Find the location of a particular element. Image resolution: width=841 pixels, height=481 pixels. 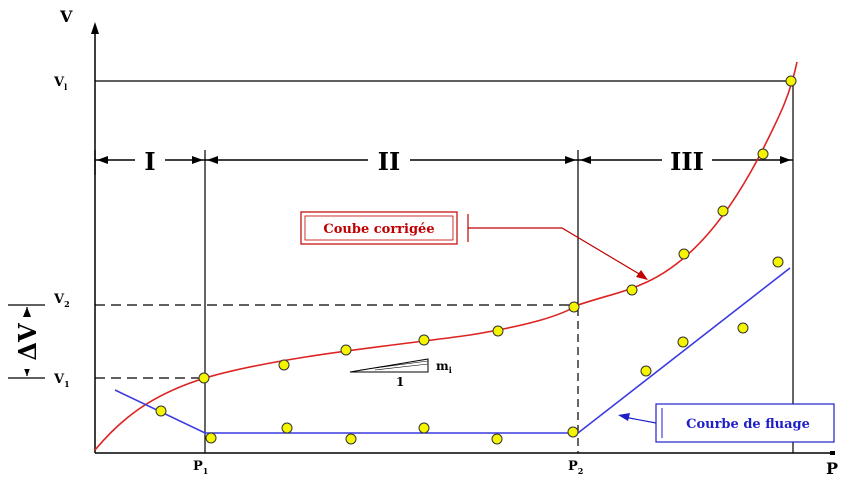

legend-corrected-inner is located at coordinates (379, 228).